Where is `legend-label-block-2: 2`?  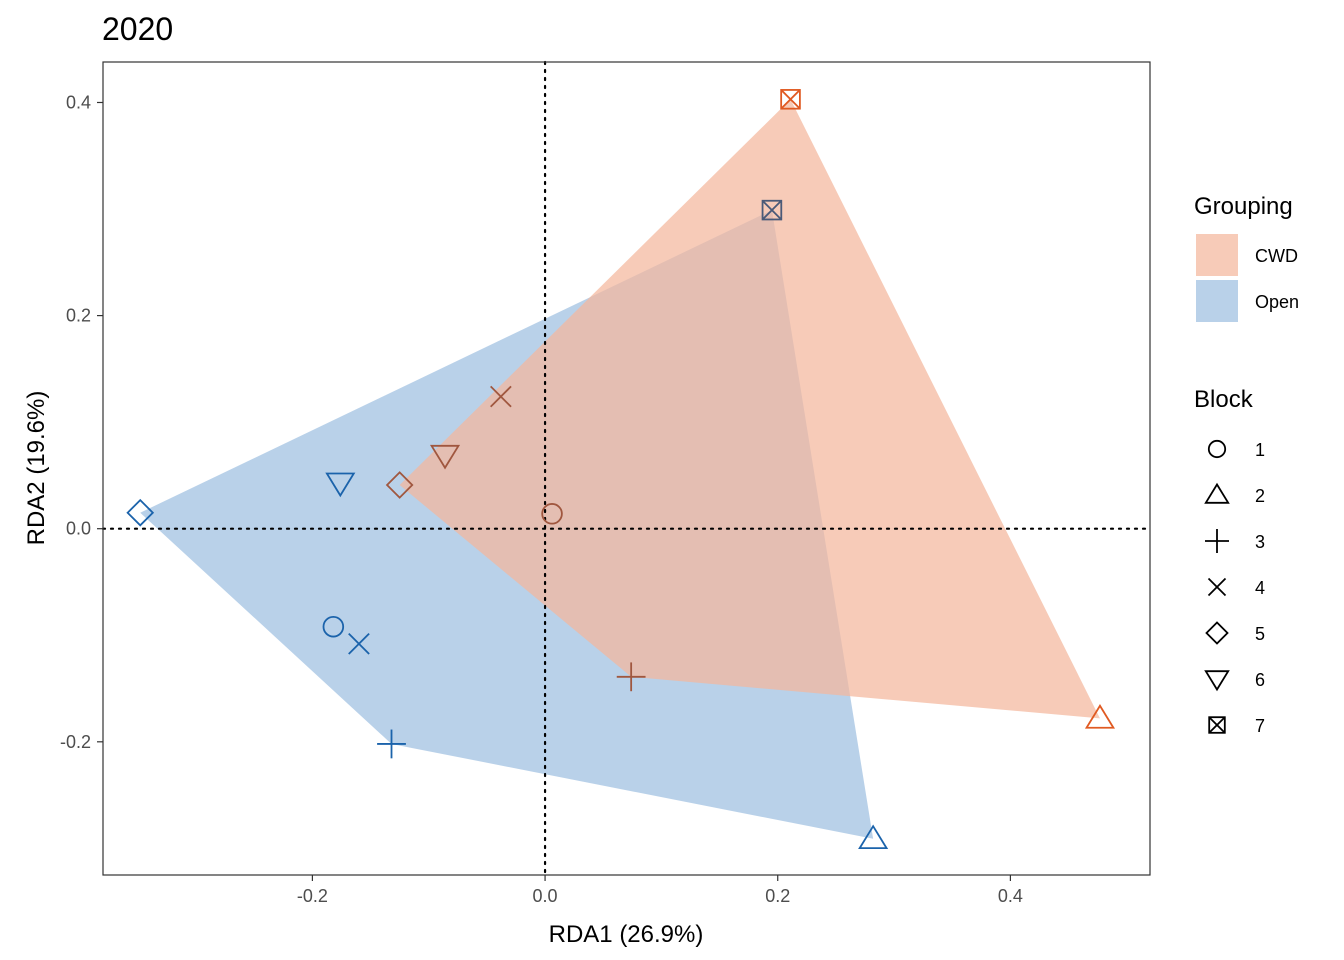
legend-label-block-2: 2 is located at coordinates (1260, 496).